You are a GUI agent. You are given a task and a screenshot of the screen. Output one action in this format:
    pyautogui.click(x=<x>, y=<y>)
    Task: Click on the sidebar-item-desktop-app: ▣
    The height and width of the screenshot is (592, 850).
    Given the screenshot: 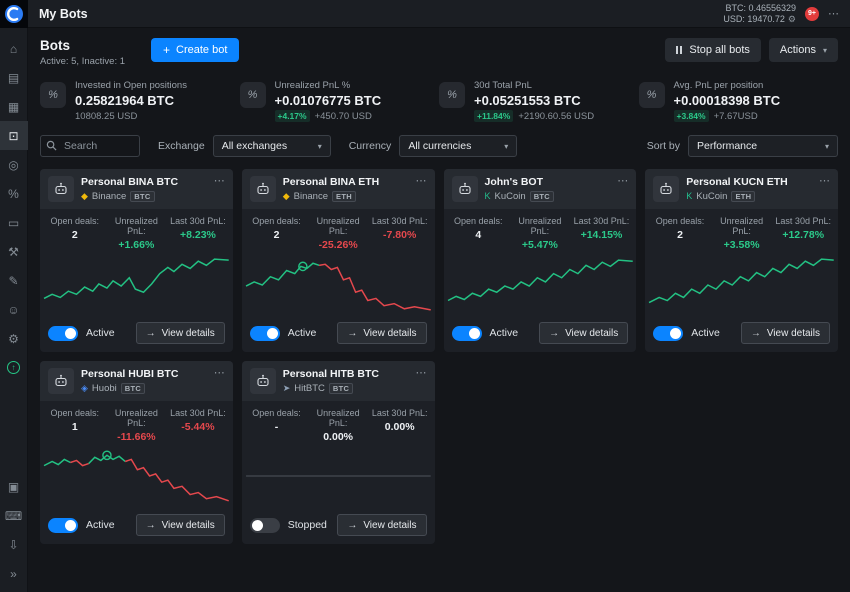 What is the action you would take?
    pyautogui.click(x=14, y=486)
    